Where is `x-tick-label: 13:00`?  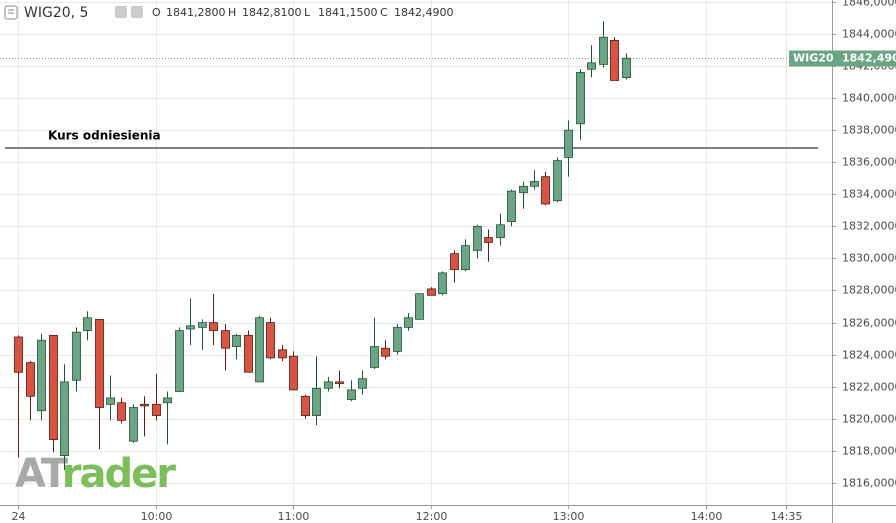
x-tick-label: 13:00 is located at coordinates (569, 516).